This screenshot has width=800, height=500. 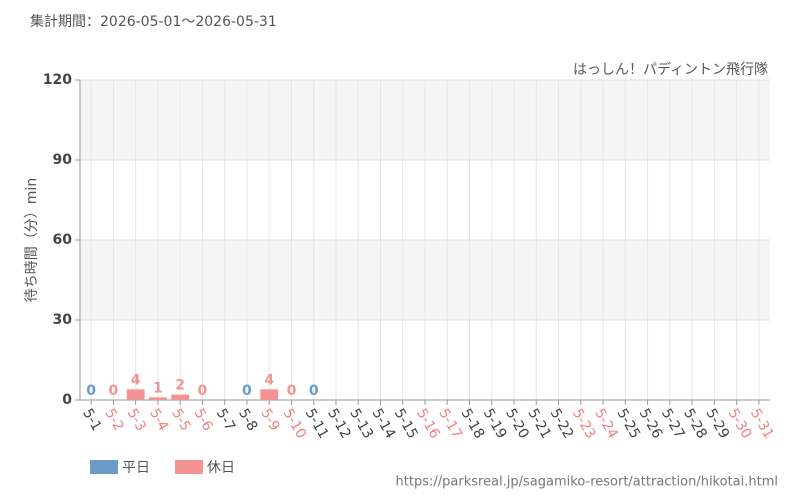 I want to click on x-tick-label: 5-3, so click(x=136, y=420).